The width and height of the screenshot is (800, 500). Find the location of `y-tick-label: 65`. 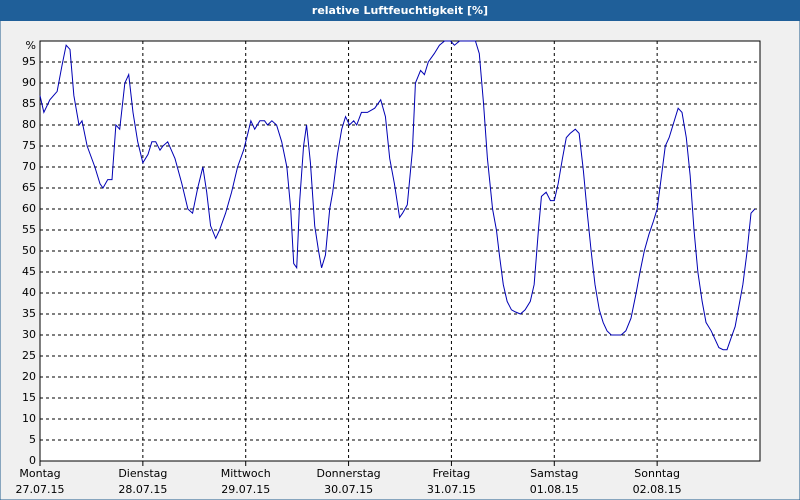

y-tick-label: 65 is located at coordinates (29, 187).